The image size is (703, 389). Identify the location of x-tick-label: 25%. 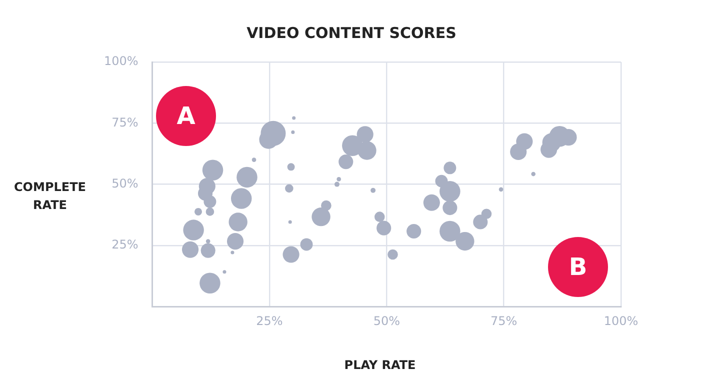
(269, 321).